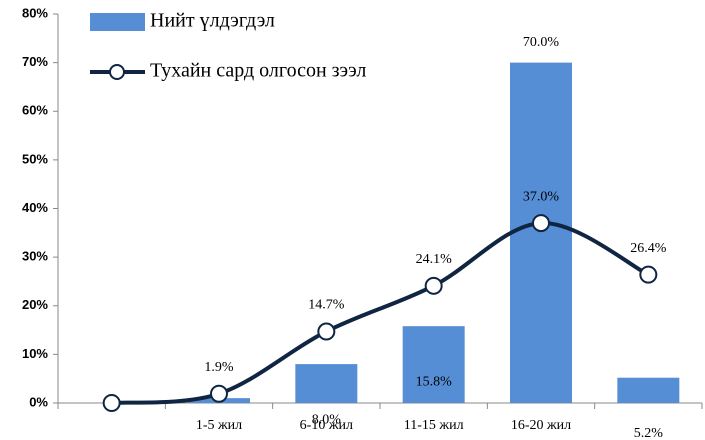  What do you see at coordinates (38, 401) in the screenshot?
I see `y-tick-label: 0%` at bounding box center [38, 401].